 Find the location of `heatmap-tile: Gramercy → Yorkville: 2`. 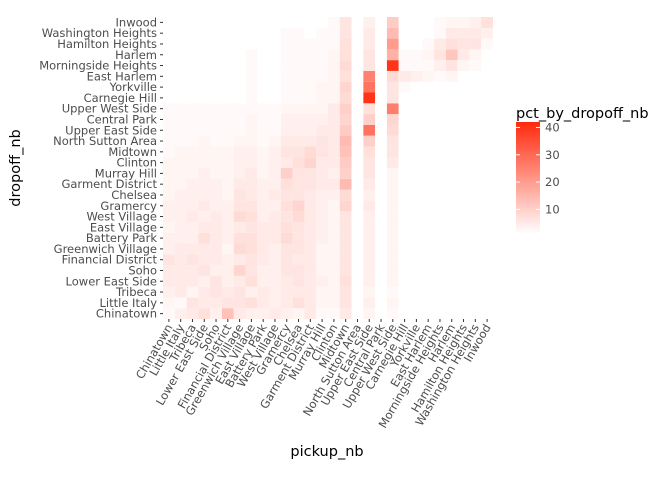

heatmap-tile: Gramercy → Yorkville: 2 is located at coordinates (286, 87).